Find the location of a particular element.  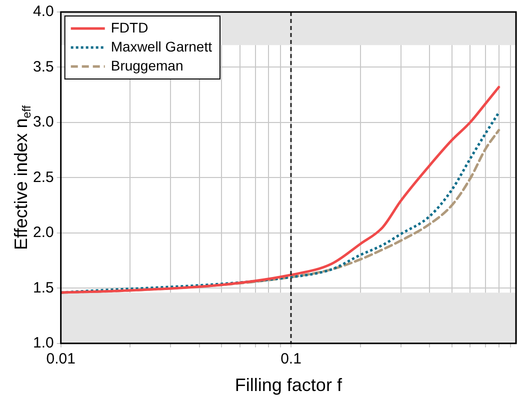

x-tick-label: 0.01 is located at coordinates (61, 359).